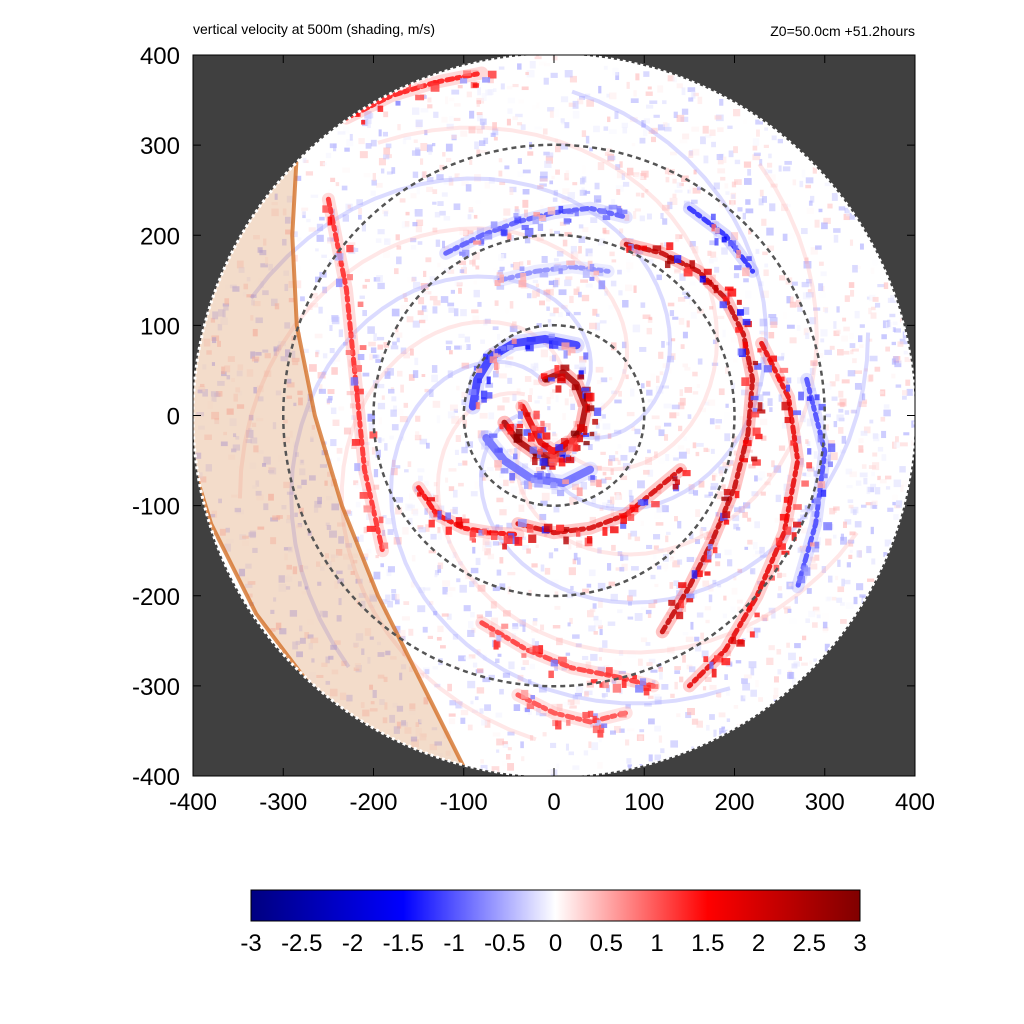 This screenshot has height=1024, width=1024. I want to click on colorbar-tick-label: 2.5, so click(809, 943).